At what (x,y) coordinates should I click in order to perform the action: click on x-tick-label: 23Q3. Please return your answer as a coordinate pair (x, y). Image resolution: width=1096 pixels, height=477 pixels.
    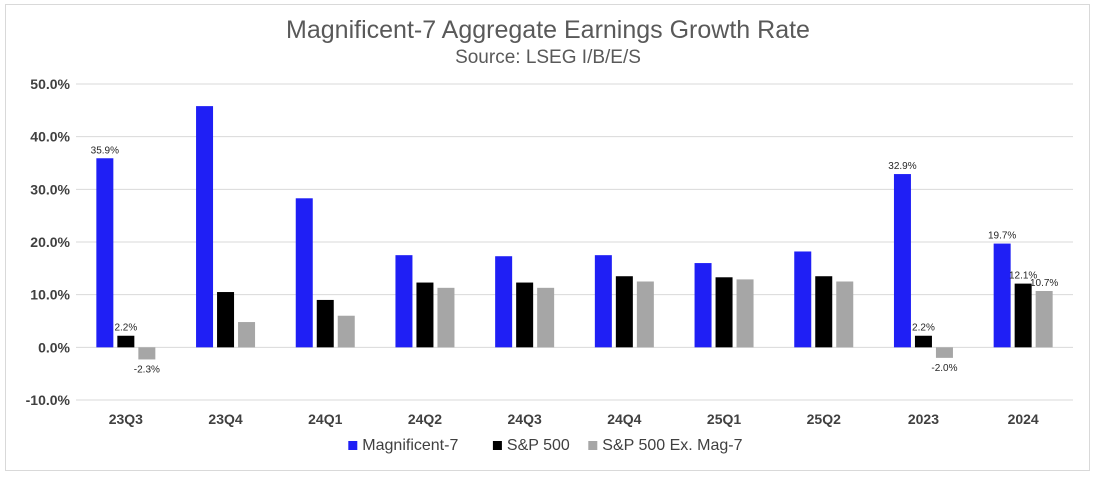
    Looking at the image, I should click on (126, 419).